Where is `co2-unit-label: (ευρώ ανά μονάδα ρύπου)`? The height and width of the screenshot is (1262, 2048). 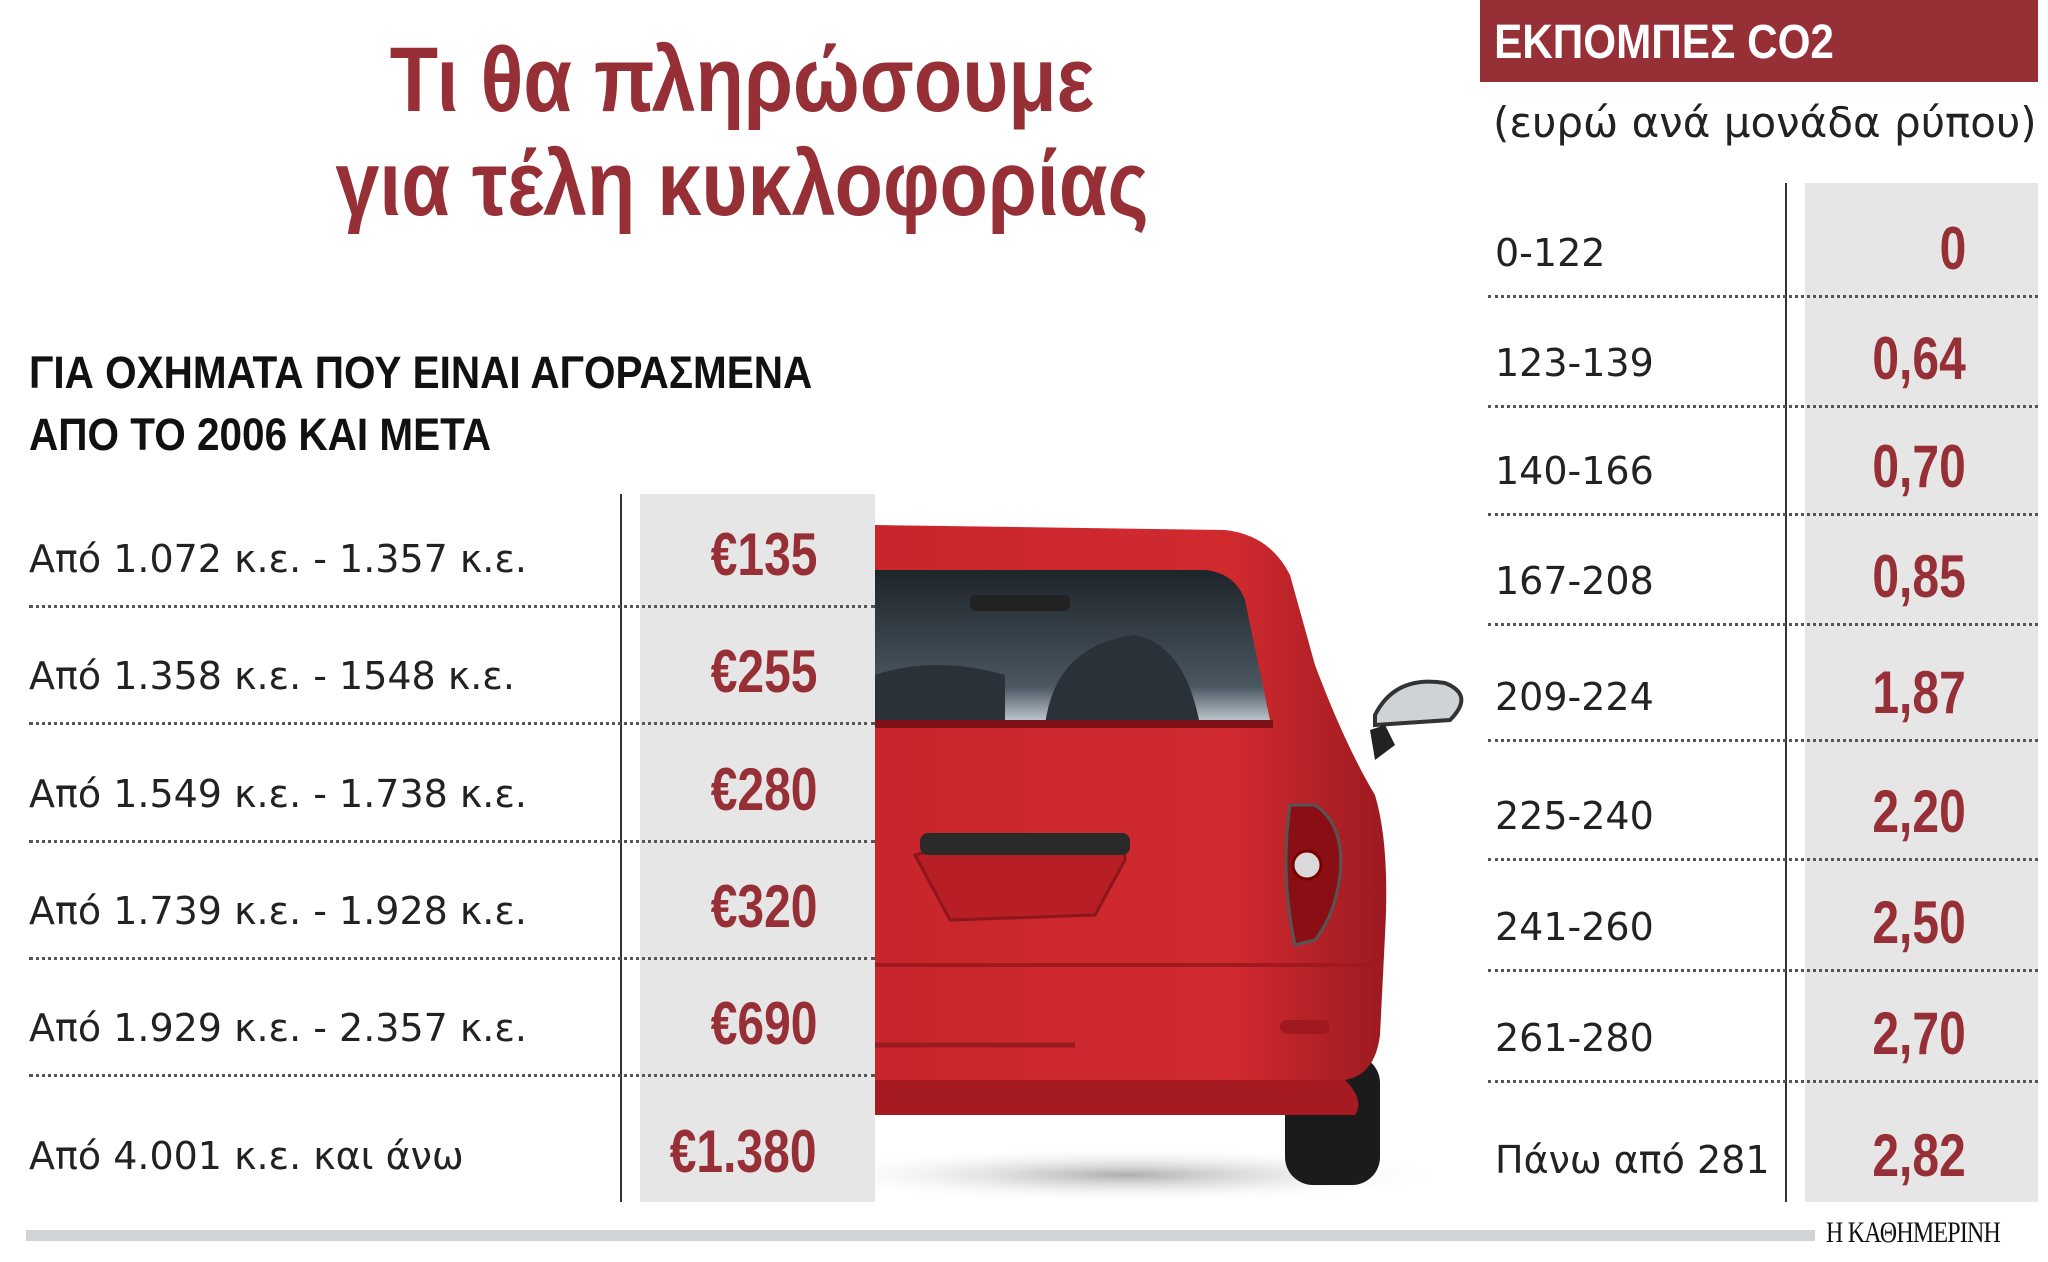 co2-unit-label: (ευρώ ανά μονάδα ρύπου) is located at coordinates (1765, 122).